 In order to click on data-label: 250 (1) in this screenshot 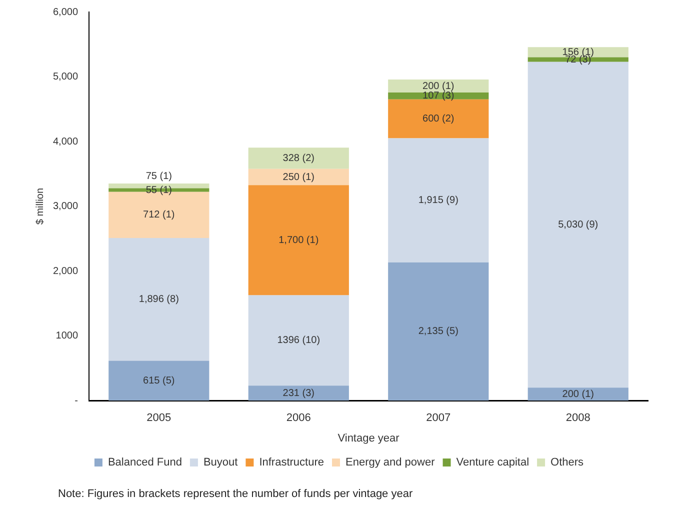, I will do `click(298, 177)`.